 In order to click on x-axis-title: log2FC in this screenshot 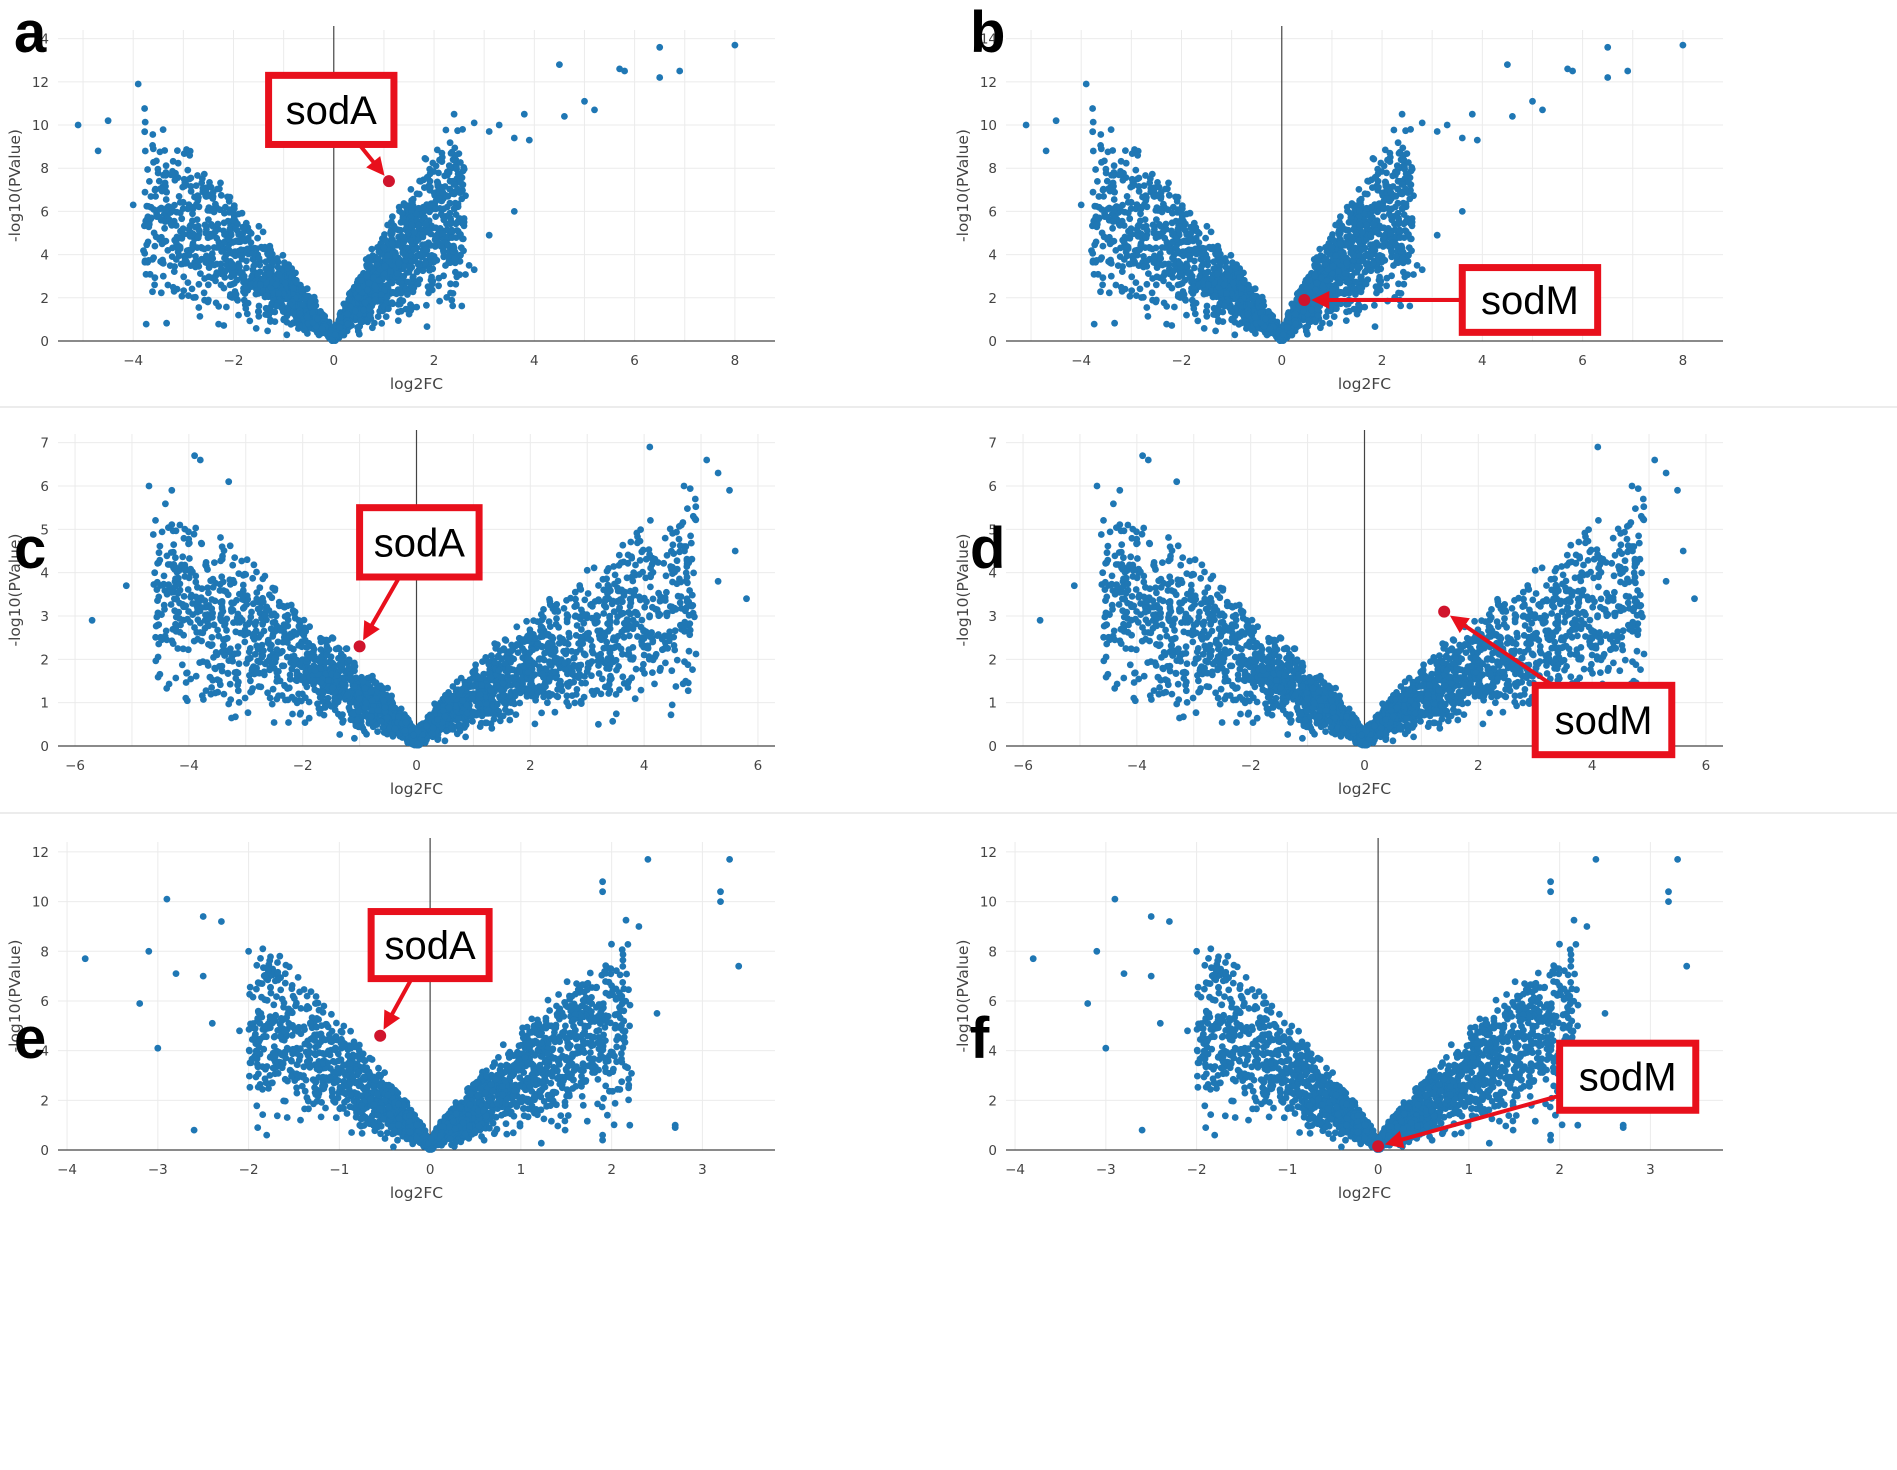, I will do `click(1364, 384)`.